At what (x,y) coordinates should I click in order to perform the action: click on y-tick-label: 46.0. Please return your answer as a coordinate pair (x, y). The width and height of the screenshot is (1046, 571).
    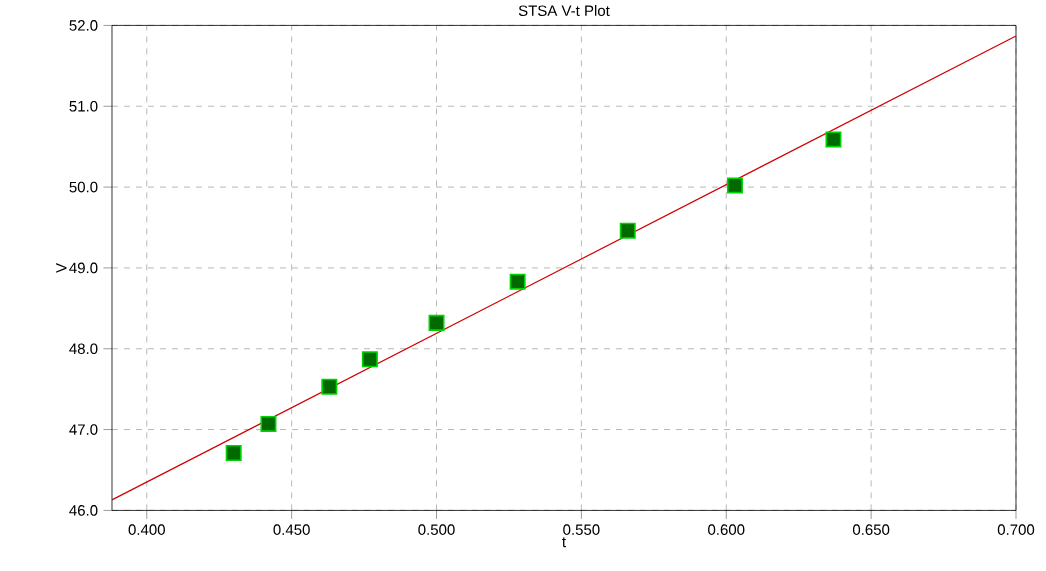
    Looking at the image, I should click on (83, 510).